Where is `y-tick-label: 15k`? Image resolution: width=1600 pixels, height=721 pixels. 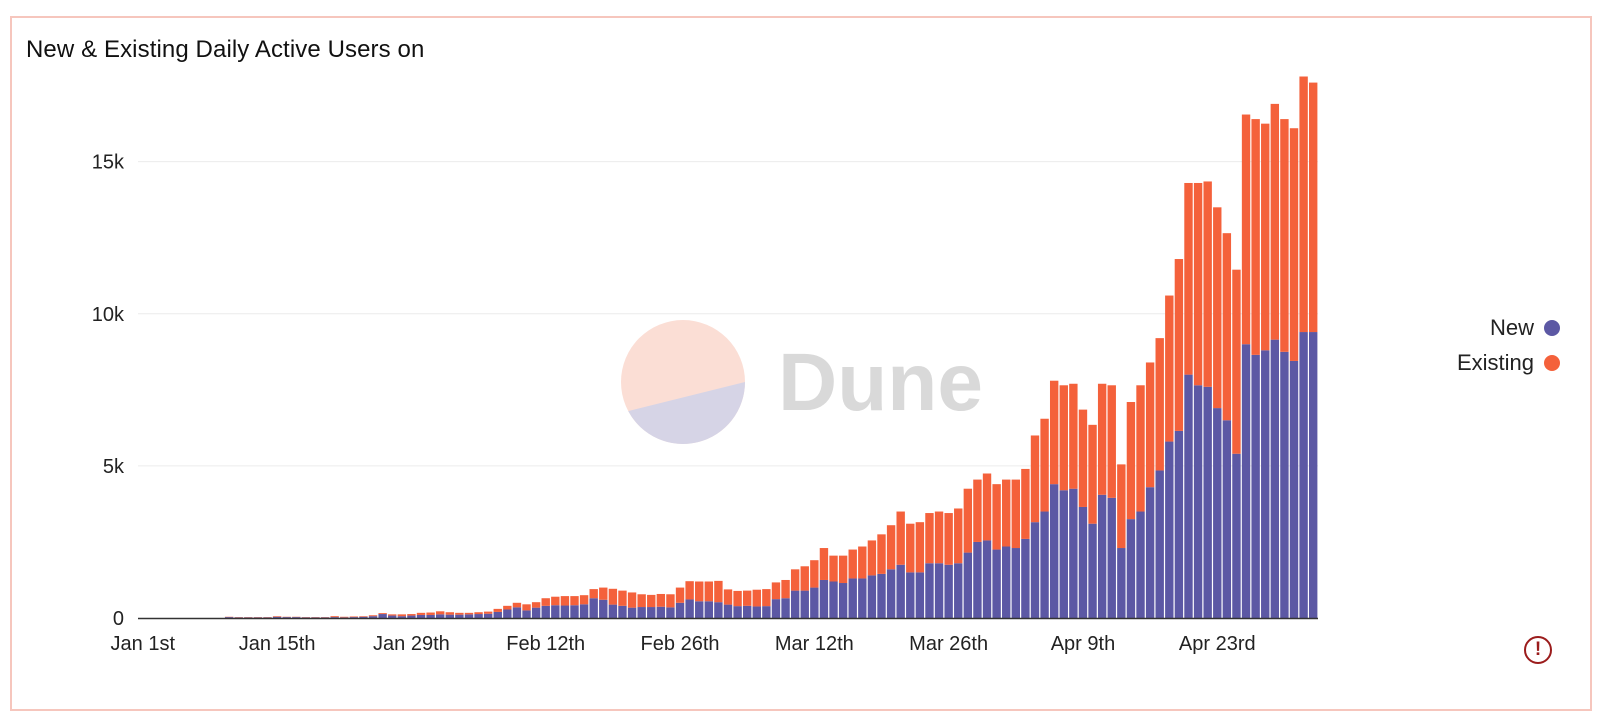
y-tick-label: 15k is located at coordinates (108, 163).